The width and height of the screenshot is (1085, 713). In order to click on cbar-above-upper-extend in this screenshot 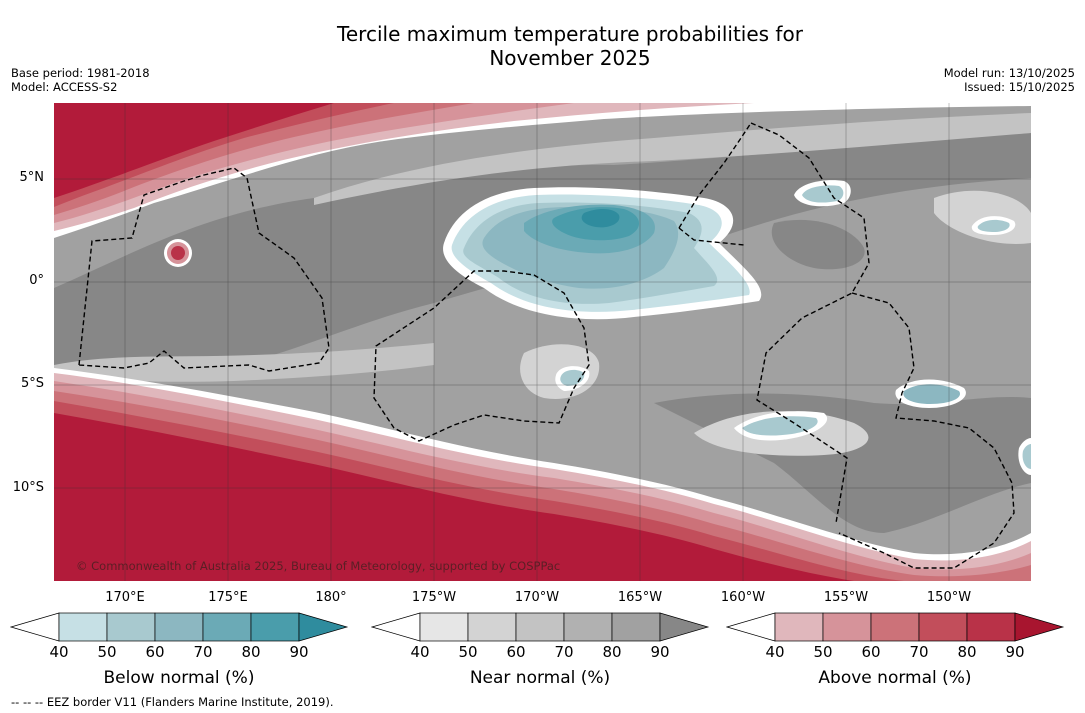, I will do `click(1039, 627)`.